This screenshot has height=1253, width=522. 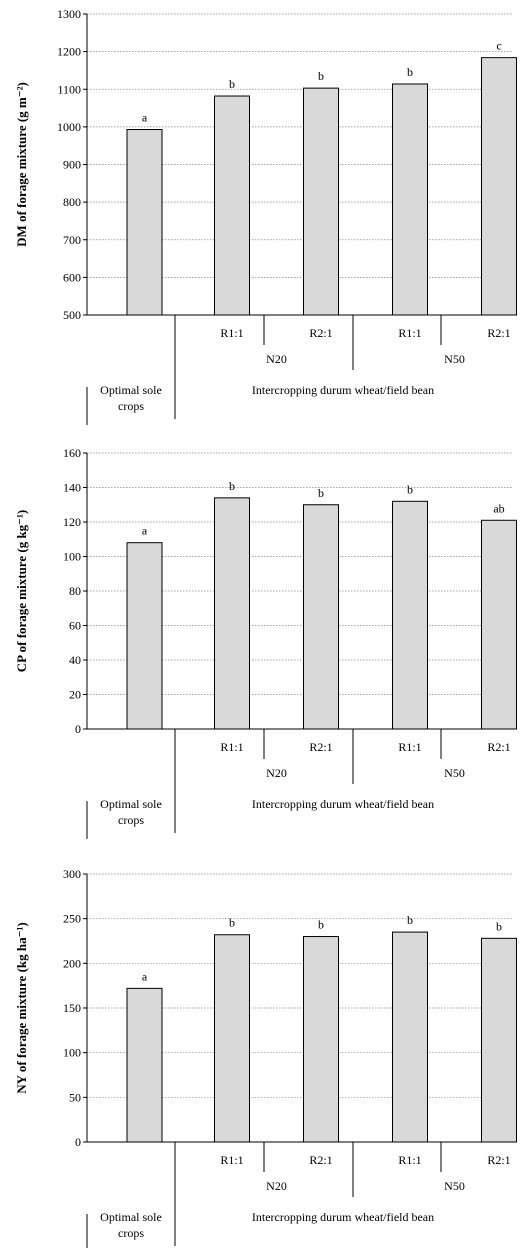 I want to click on y-axis-title: NY of forage mixture (kg ha⁻¹), so click(x=21, y=1007).